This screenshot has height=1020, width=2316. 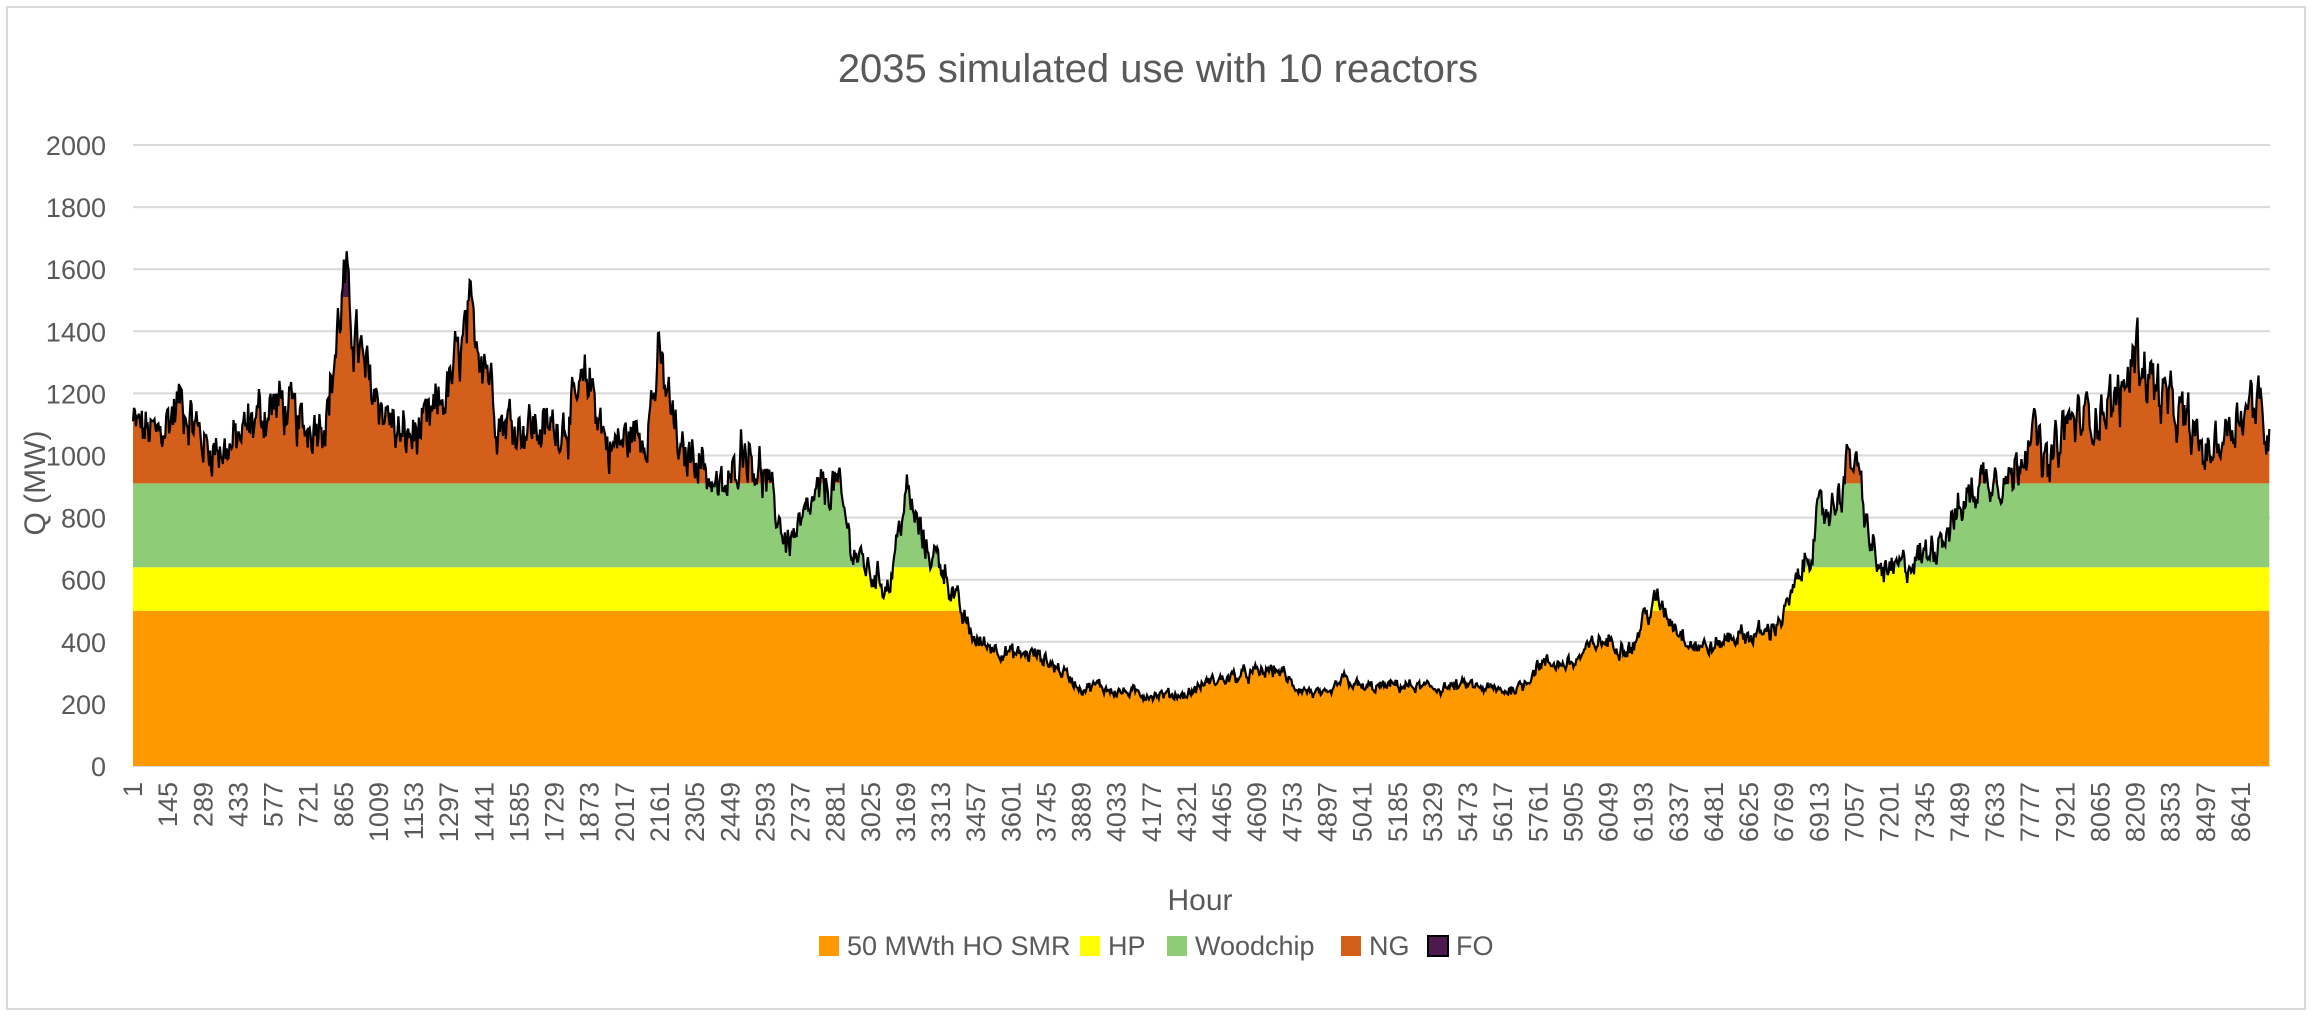 I want to click on x-tick-label: 145, so click(x=168, y=804).